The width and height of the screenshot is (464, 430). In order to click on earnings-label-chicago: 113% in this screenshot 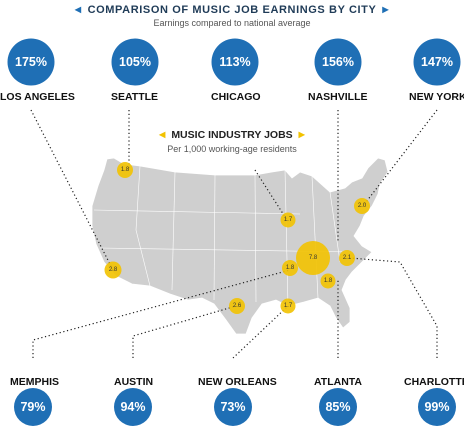, I will do `click(234, 62)`.